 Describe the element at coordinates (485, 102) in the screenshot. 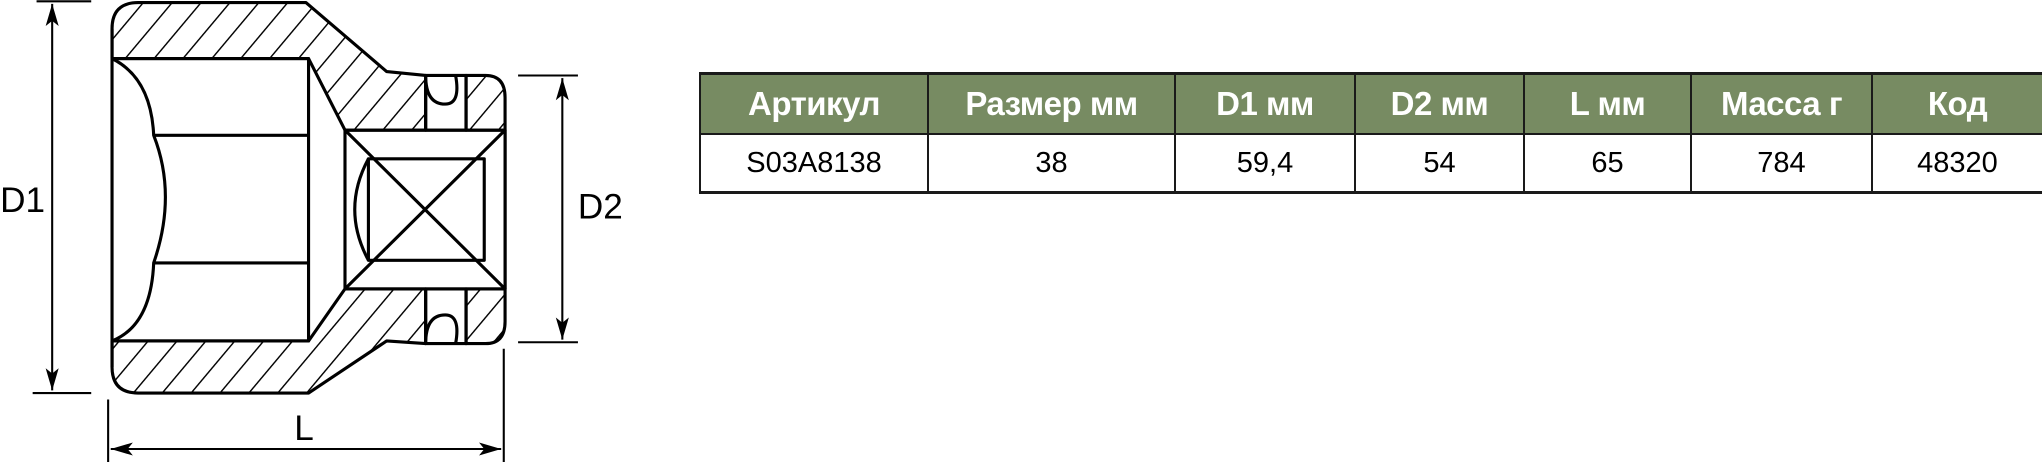

I see `hatched-tip-top` at that location.